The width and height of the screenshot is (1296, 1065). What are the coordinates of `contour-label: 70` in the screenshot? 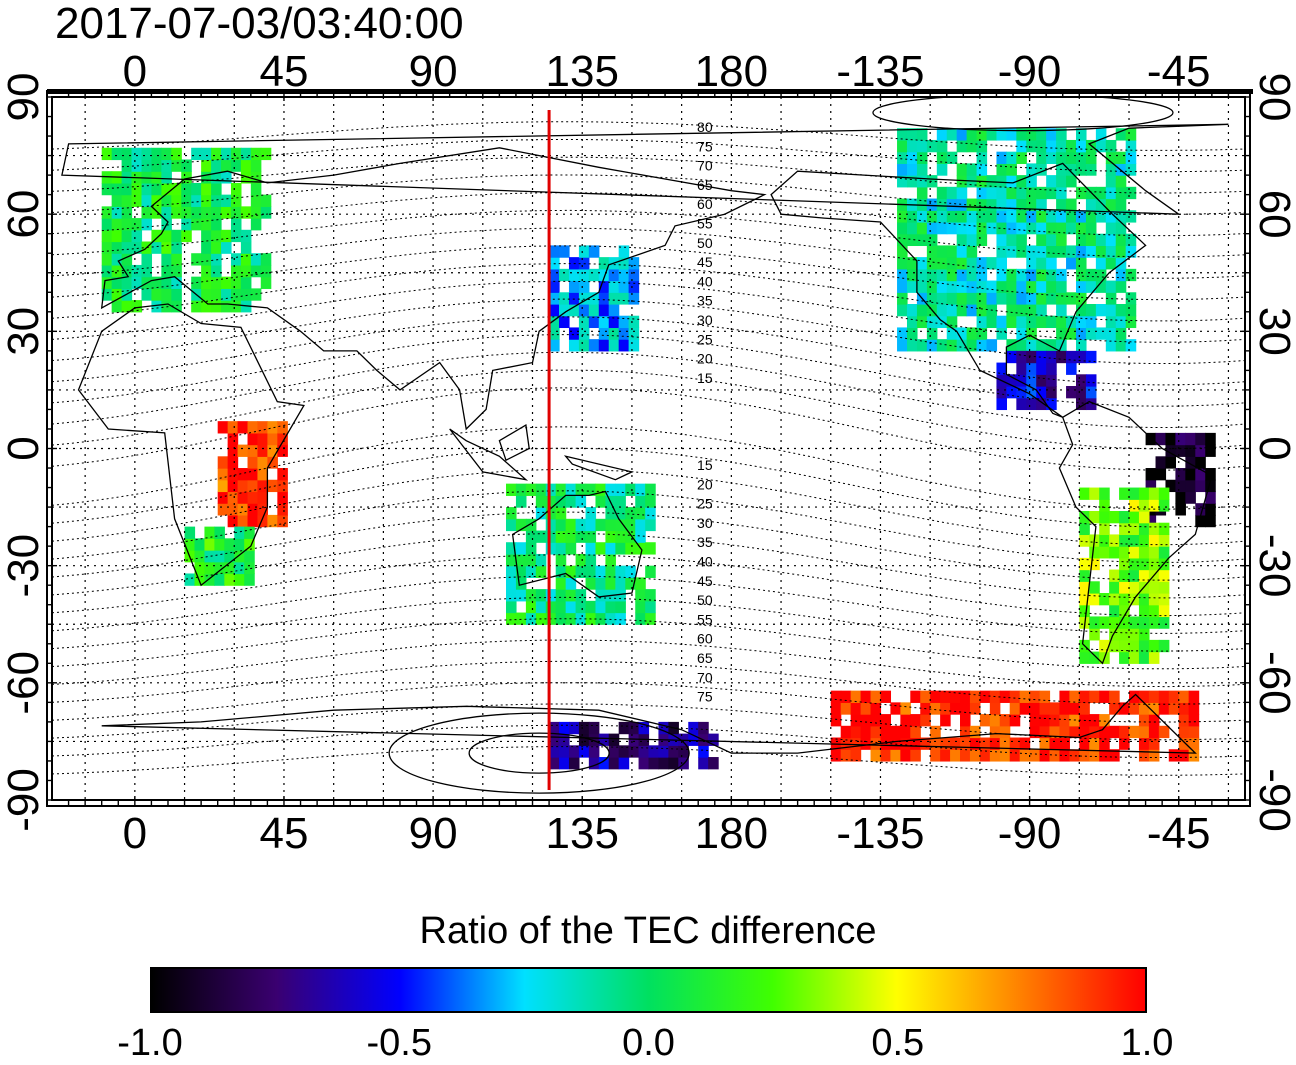 It's located at (705, 677).